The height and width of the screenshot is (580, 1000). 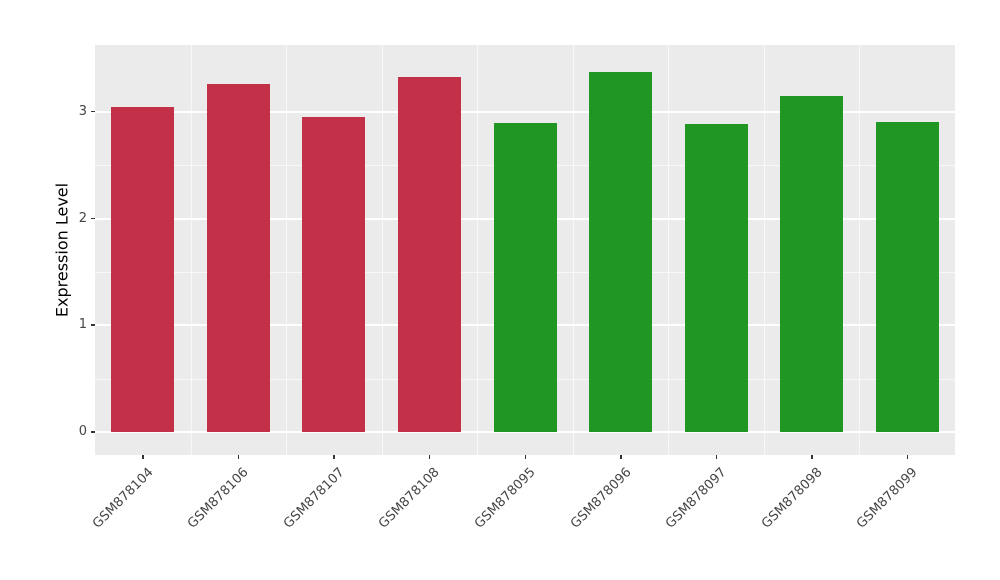 What do you see at coordinates (525, 277) in the screenshot?
I see `bar-GSM878095` at bounding box center [525, 277].